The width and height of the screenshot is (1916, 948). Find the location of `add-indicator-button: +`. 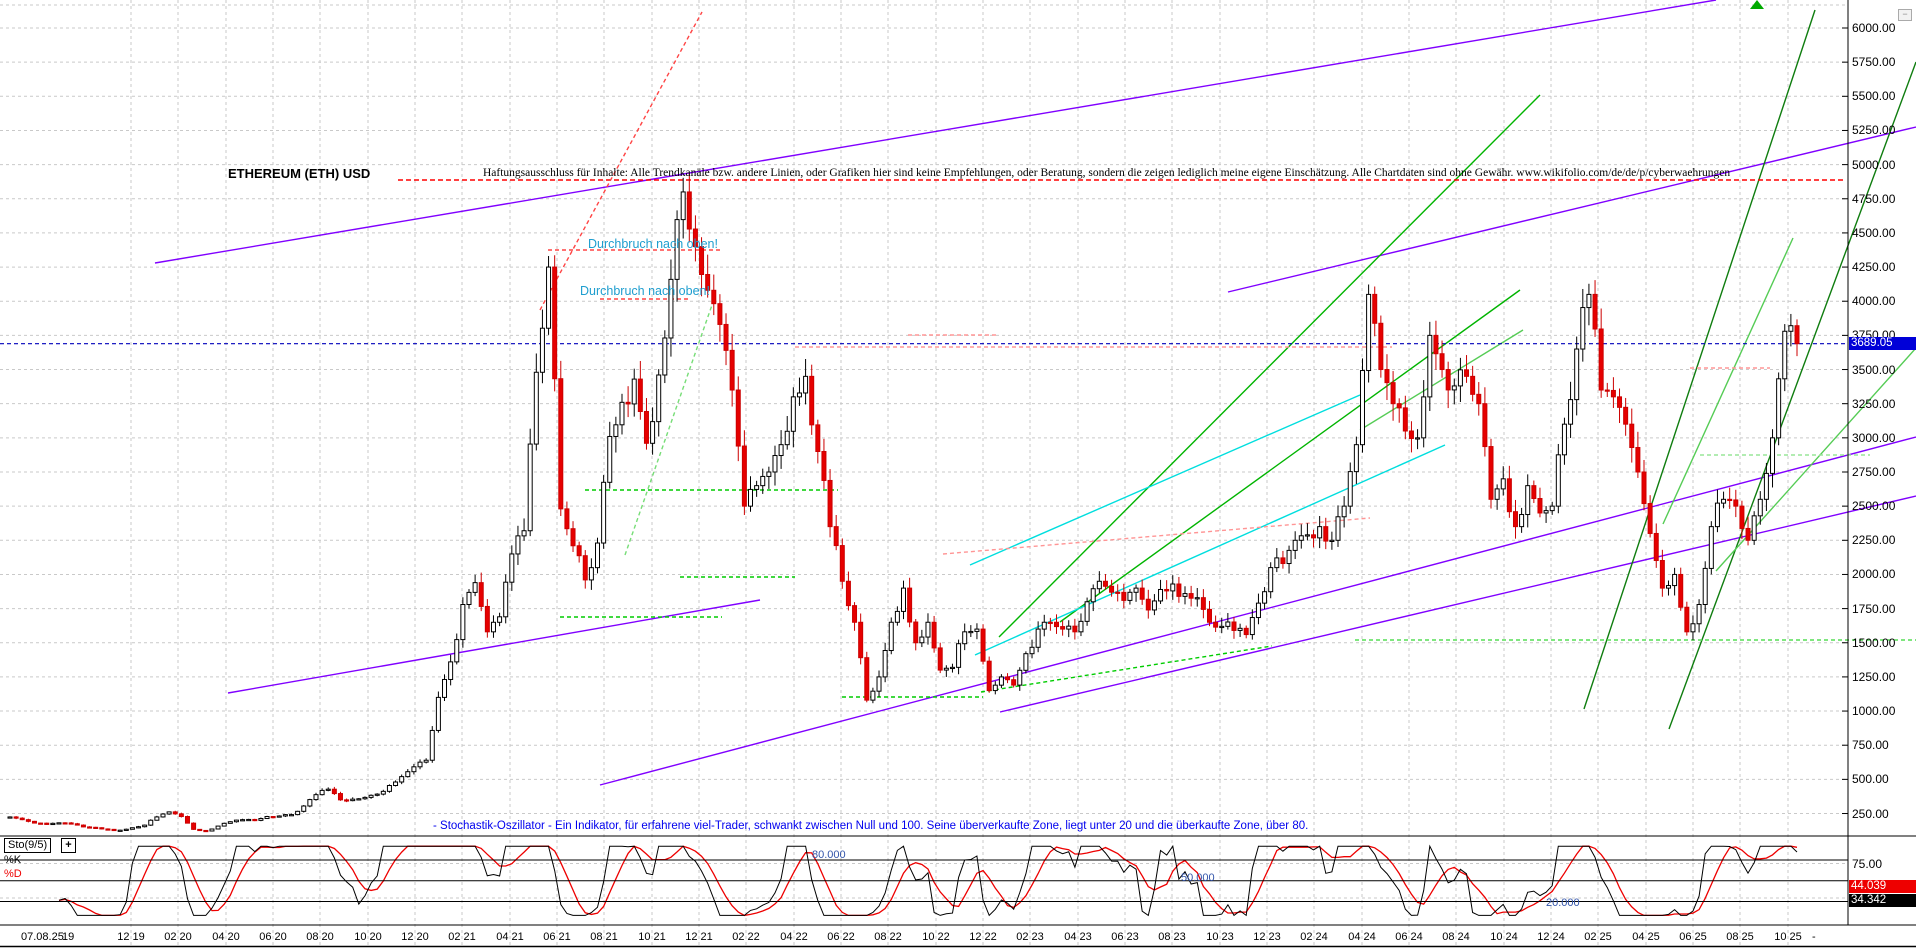

add-indicator-button: + is located at coordinates (68, 845).